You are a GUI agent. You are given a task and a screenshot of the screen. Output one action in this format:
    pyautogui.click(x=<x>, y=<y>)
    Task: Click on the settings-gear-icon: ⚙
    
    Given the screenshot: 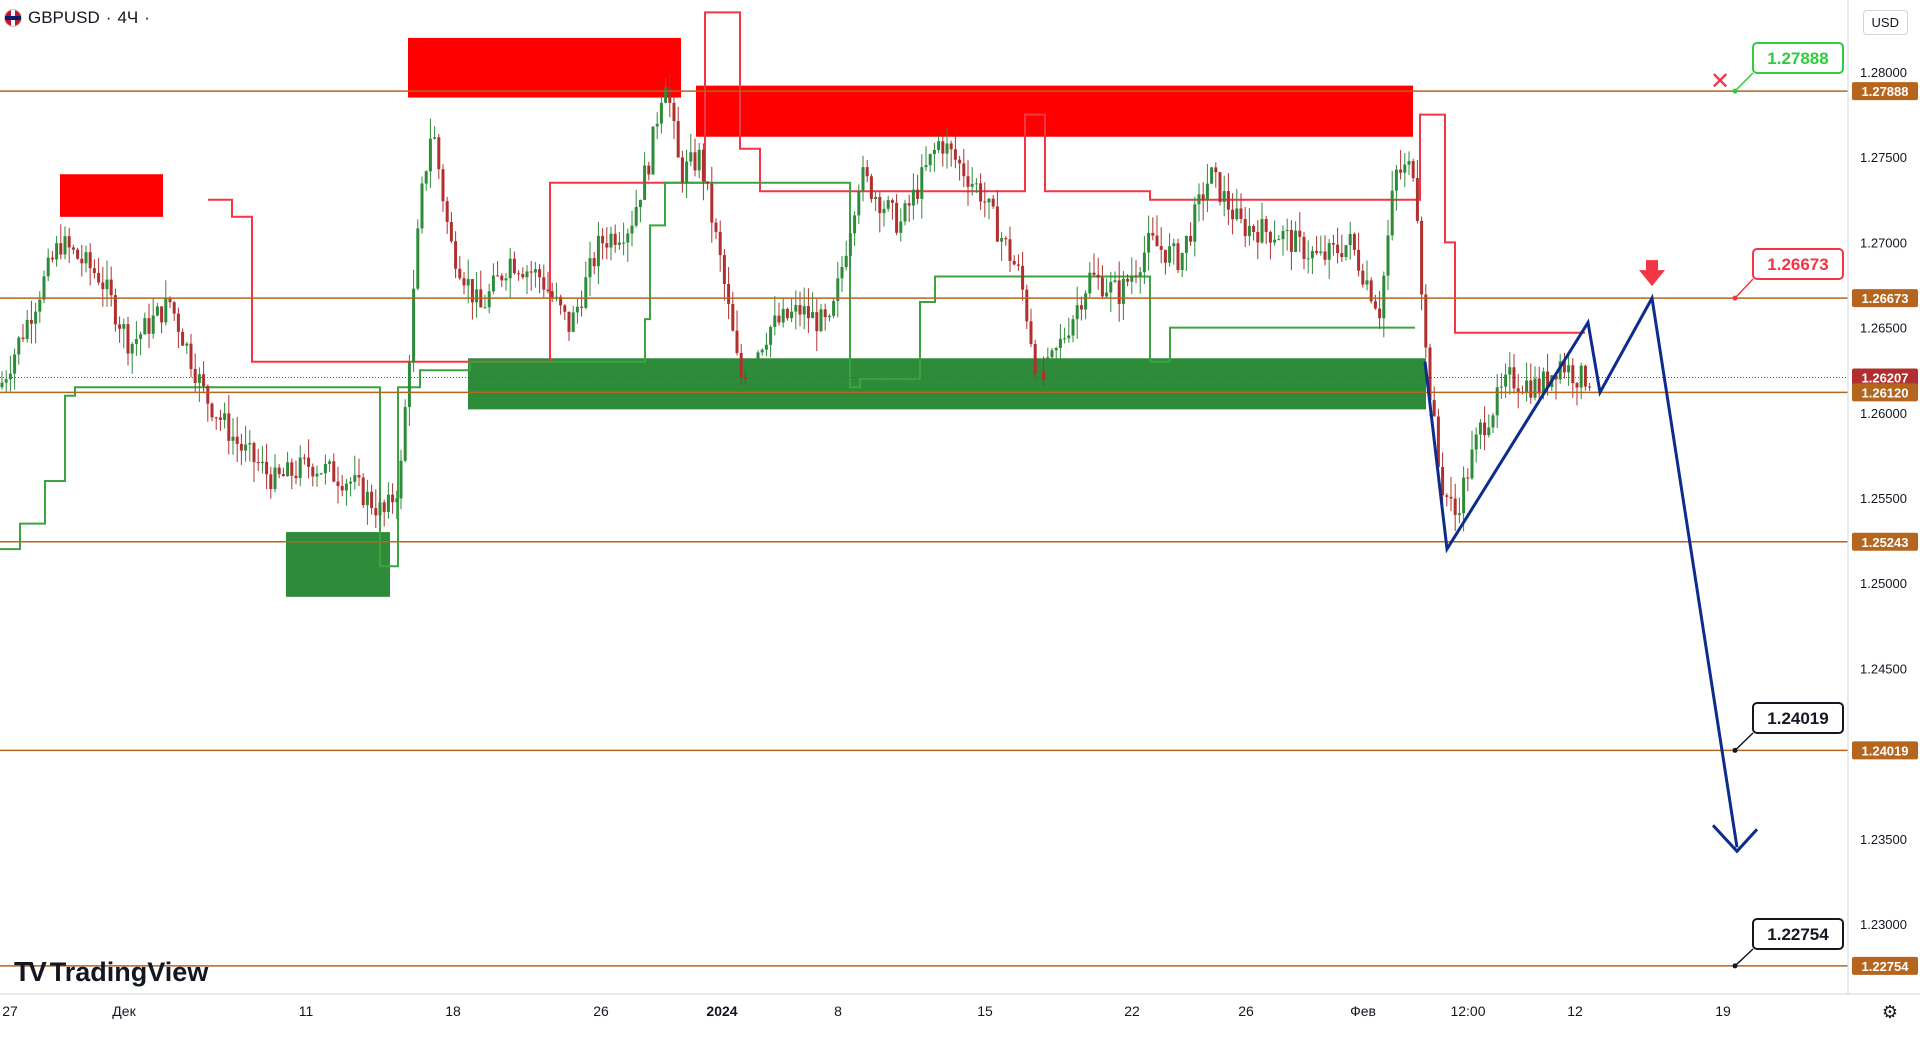 What is the action you would take?
    pyautogui.click(x=1889, y=1012)
    